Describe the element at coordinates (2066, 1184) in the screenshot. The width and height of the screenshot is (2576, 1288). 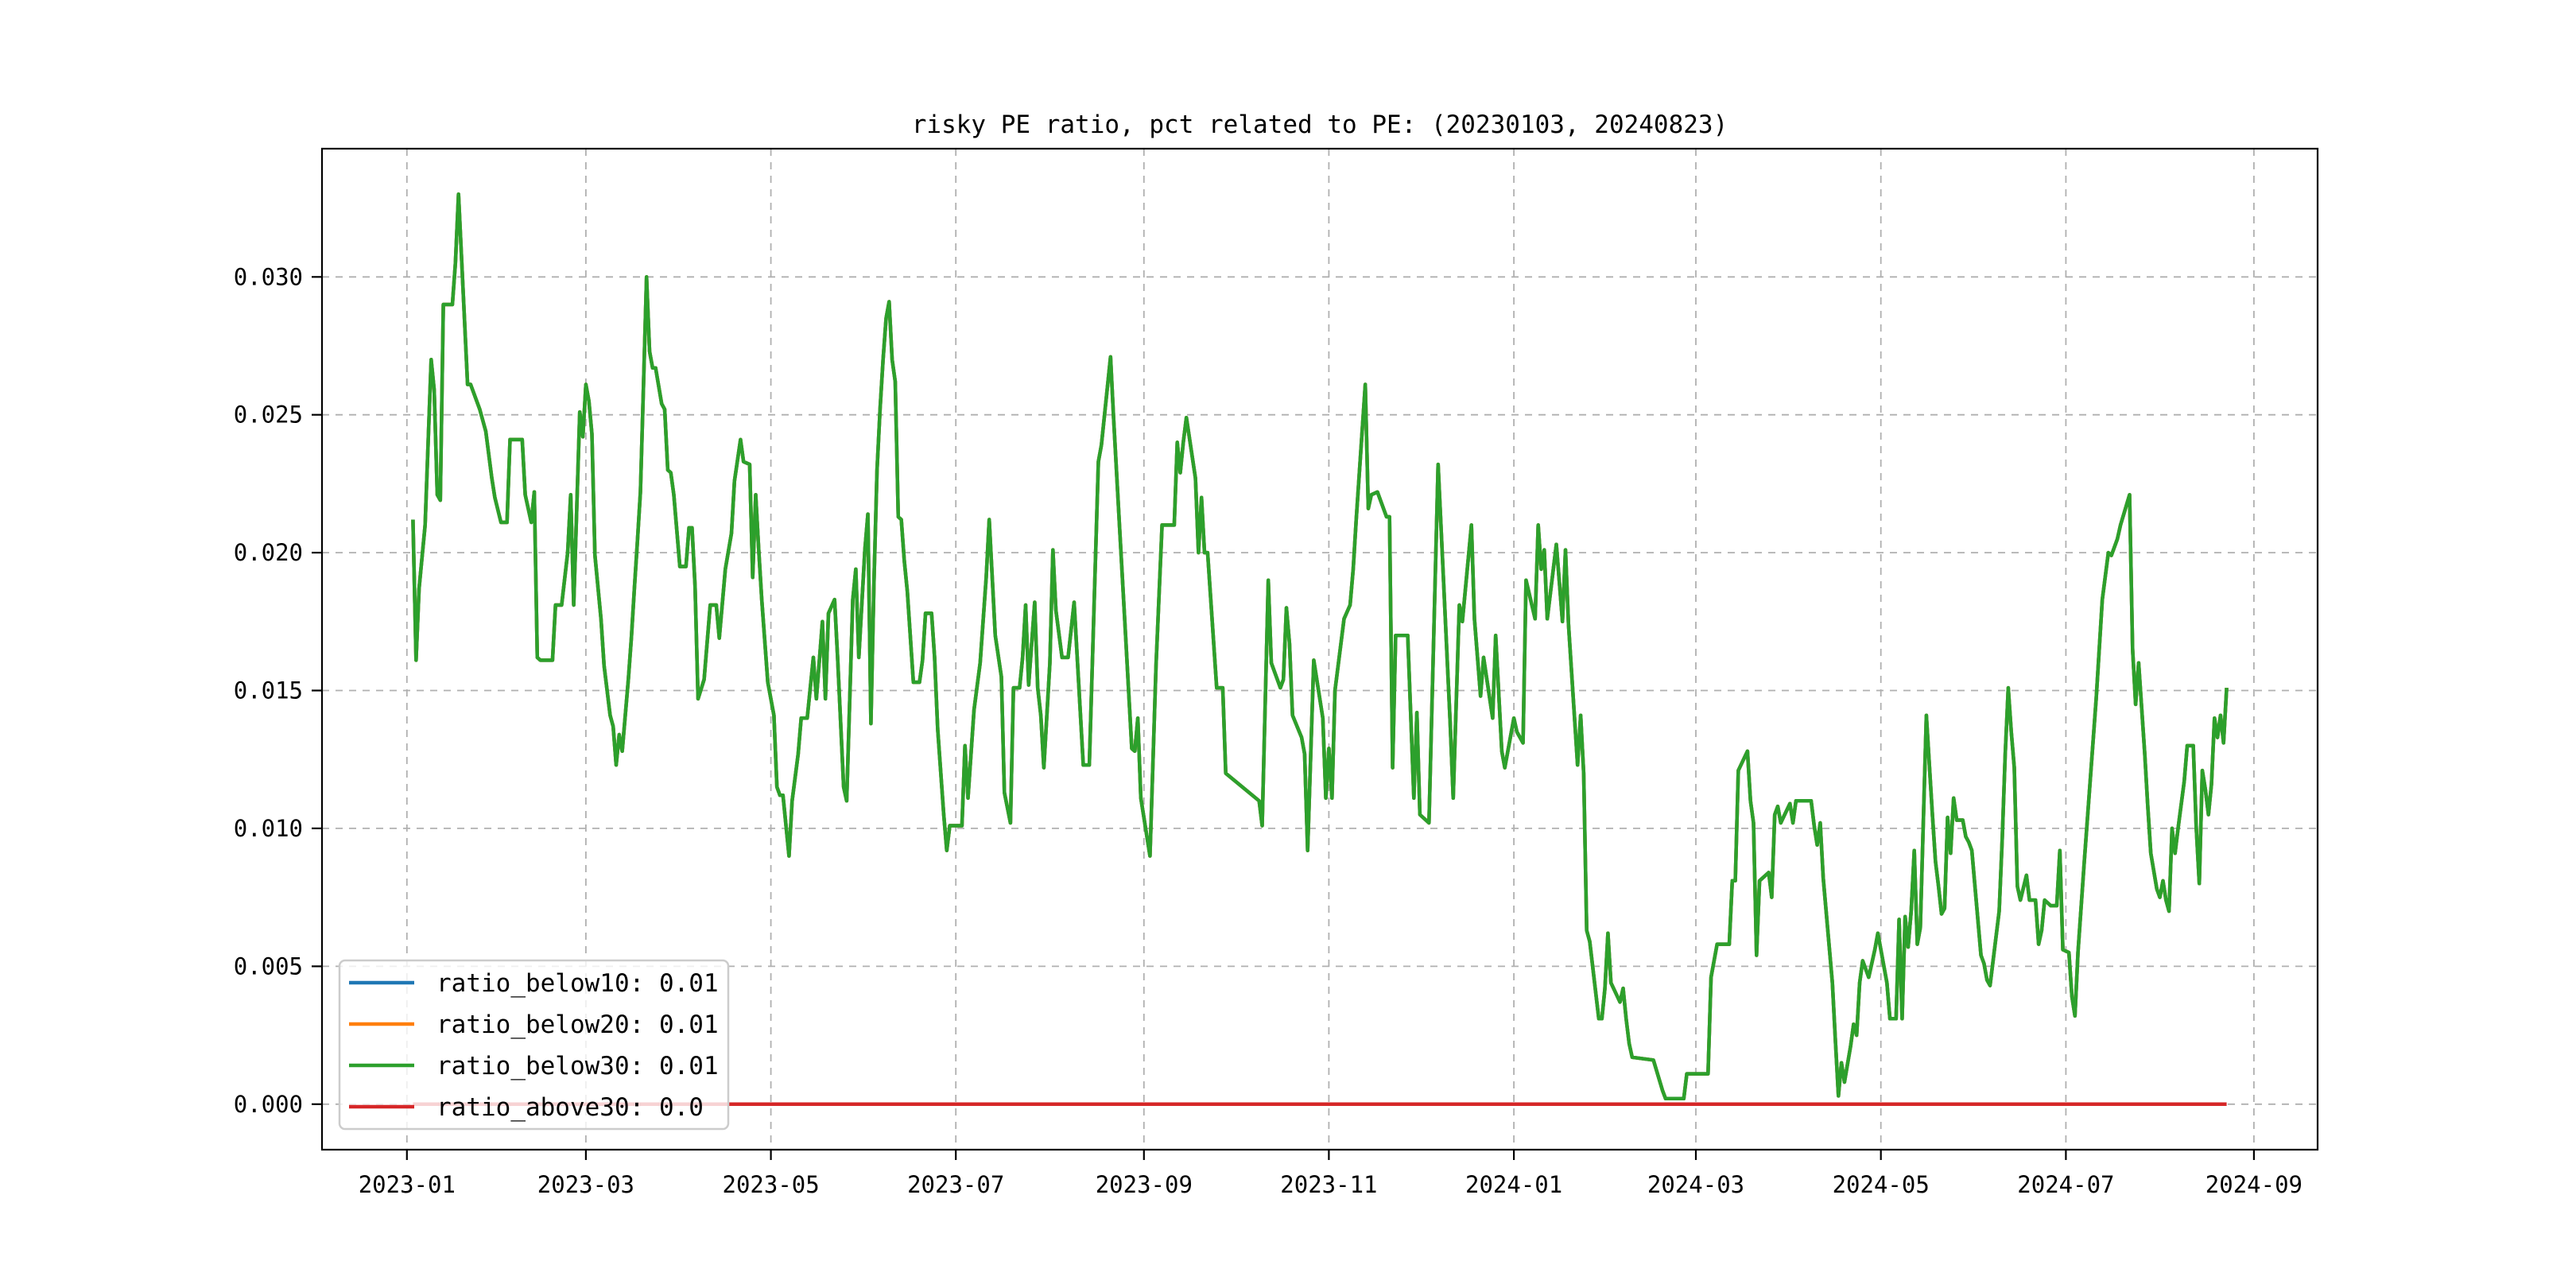
I see `x-tick-label: 2024-07` at that location.